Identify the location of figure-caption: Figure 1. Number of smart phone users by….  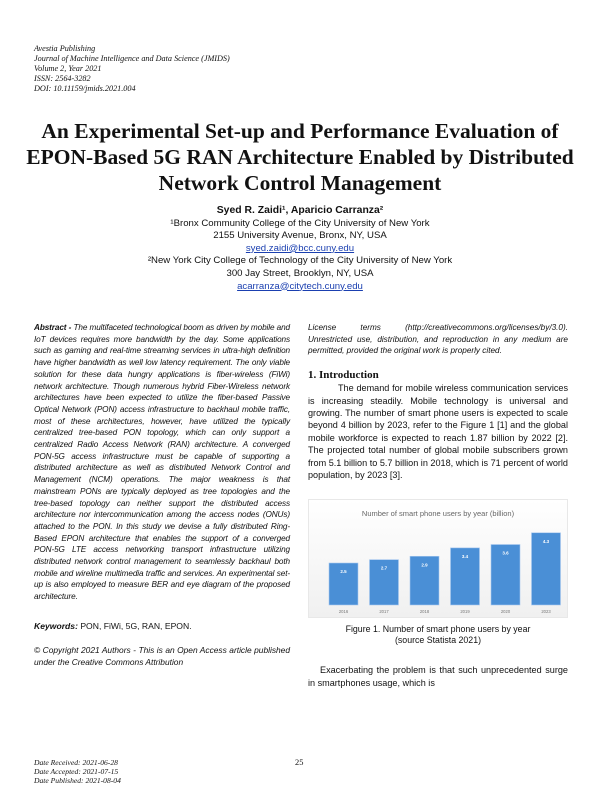
(438, 635).